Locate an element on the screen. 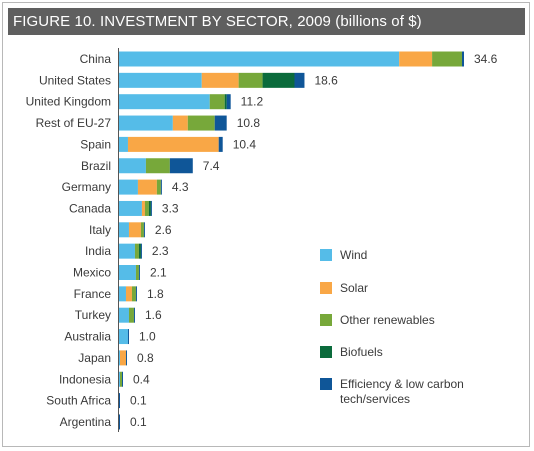 This screenshot has height=451, width=534. bar-canada-biofuels is located at coordinates (149, 208).